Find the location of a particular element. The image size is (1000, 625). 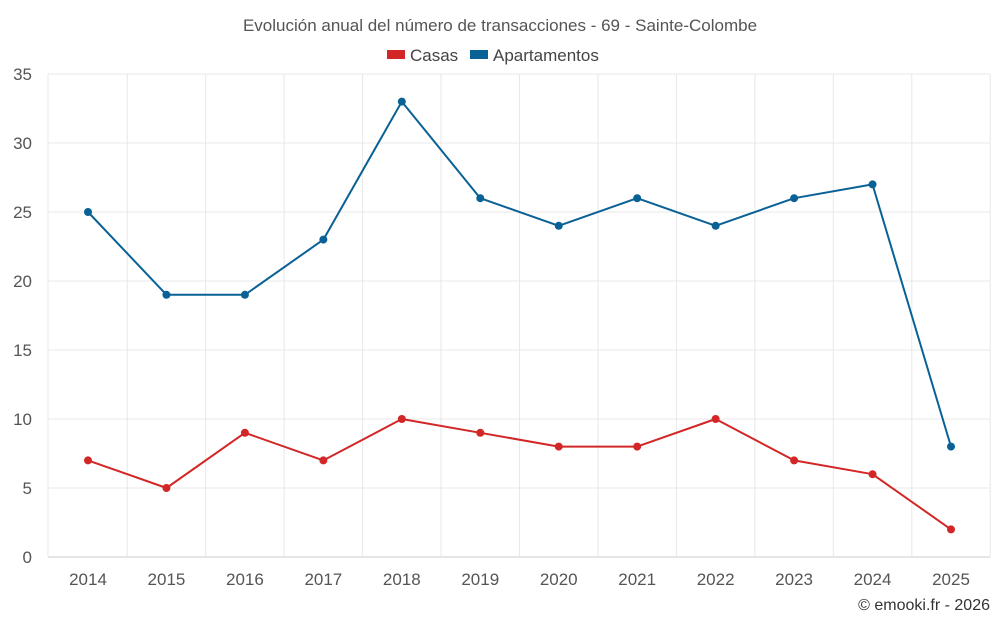

y-tick-label: 15 is located at coordinates (22, 350).